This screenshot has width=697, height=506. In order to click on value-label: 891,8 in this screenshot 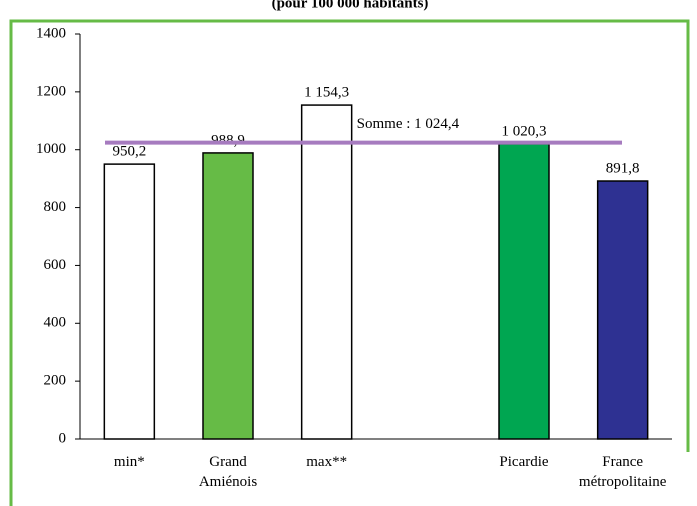, I will do `click(623, 168)`.